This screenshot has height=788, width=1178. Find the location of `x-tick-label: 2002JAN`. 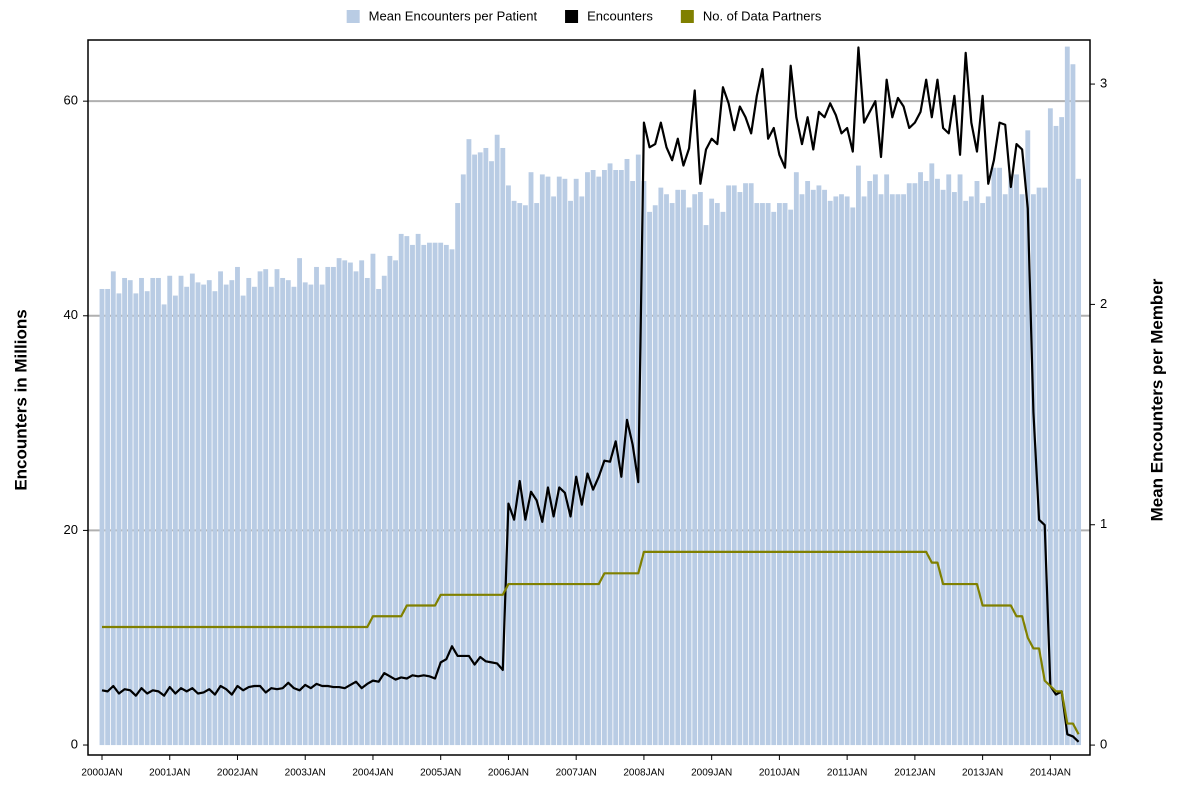

x-tick-label: 2002JAN is located at coordinates (237, 773).